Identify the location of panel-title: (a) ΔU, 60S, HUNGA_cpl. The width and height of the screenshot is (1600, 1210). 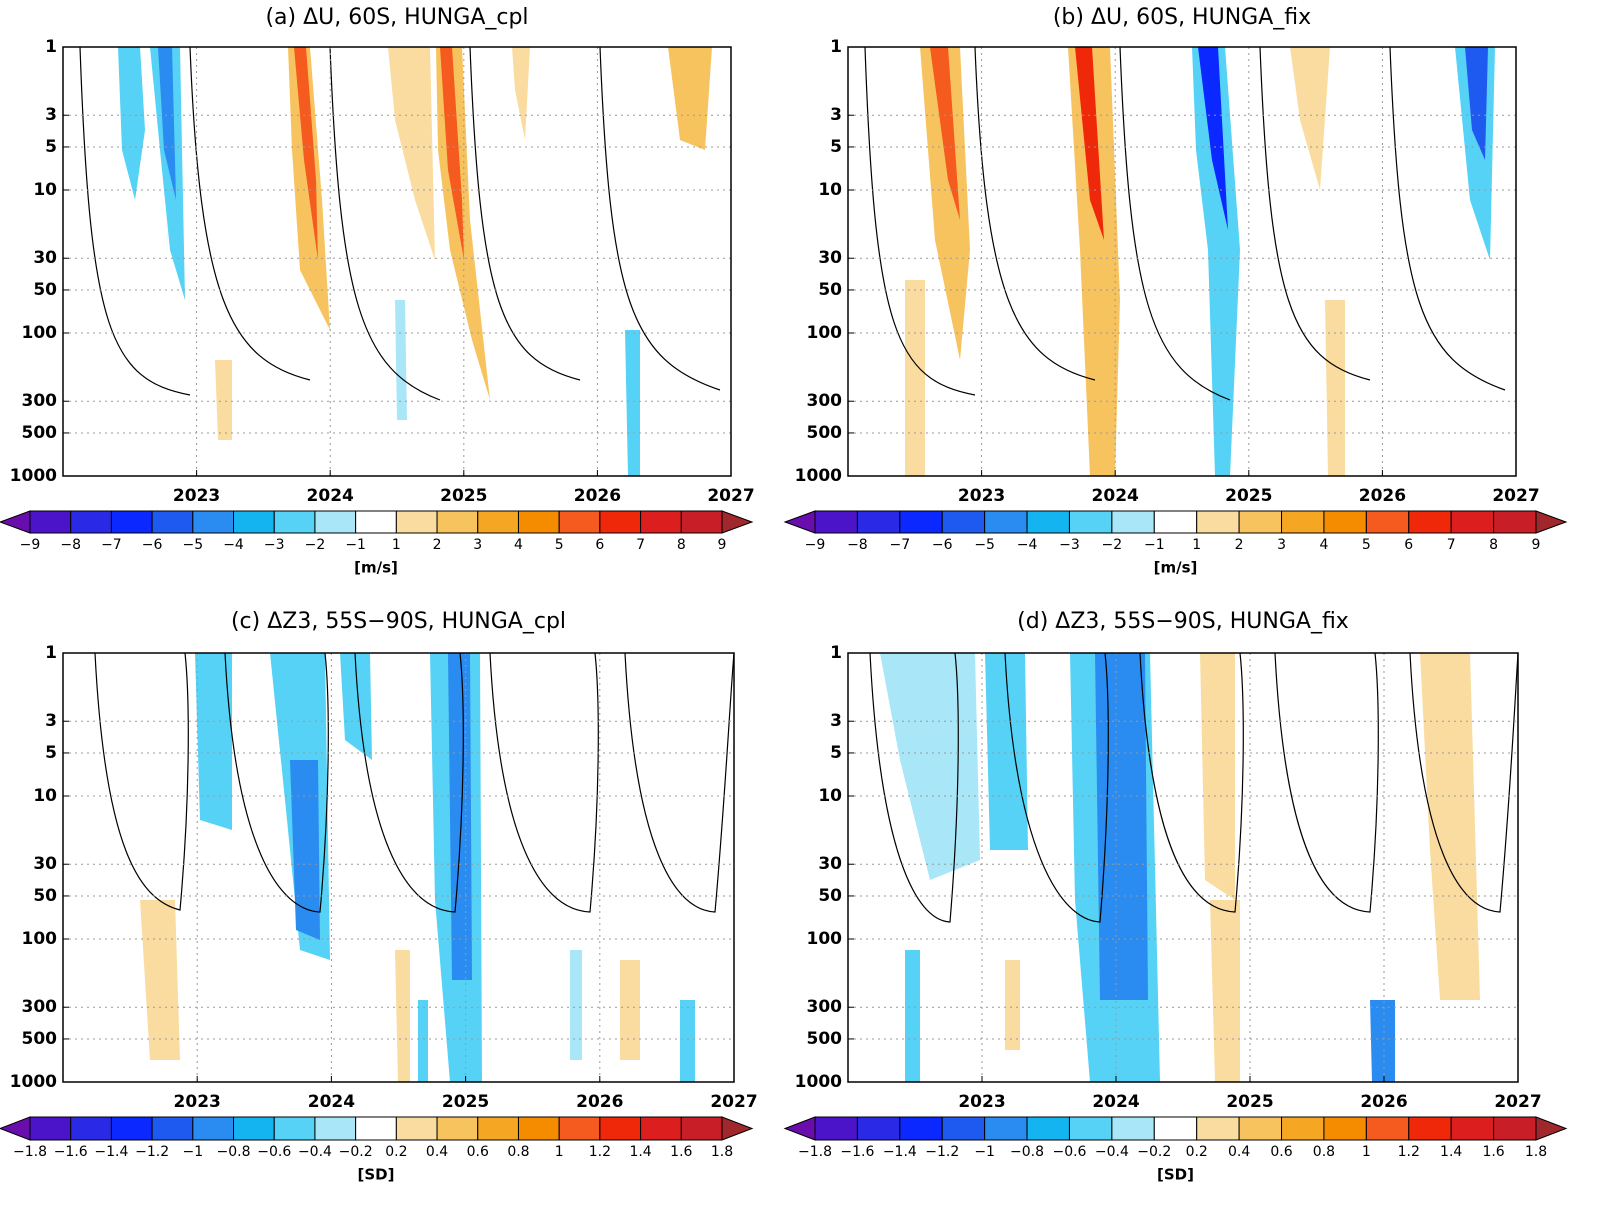
(396, 17).